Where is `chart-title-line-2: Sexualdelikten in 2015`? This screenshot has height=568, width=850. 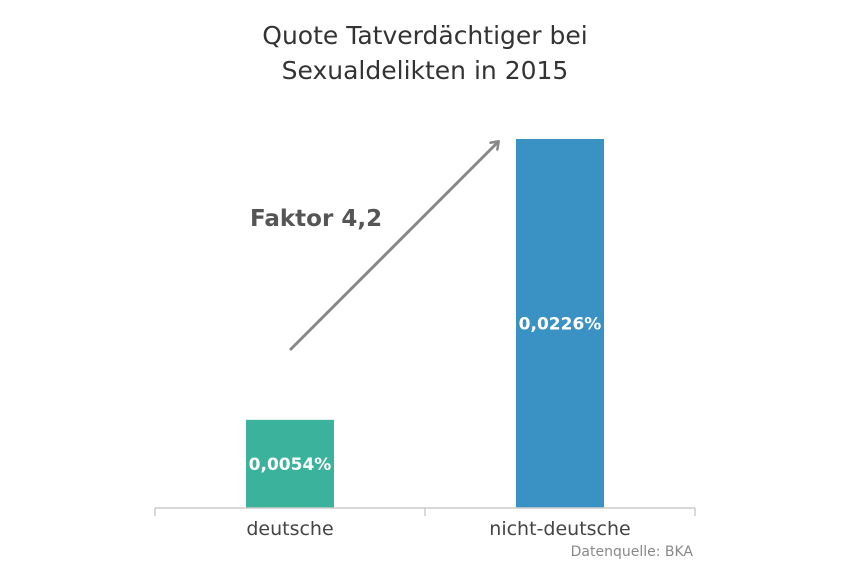 chart-title-line-2: Sexualdelikten in 2015 is located at coordinates (425, 70).